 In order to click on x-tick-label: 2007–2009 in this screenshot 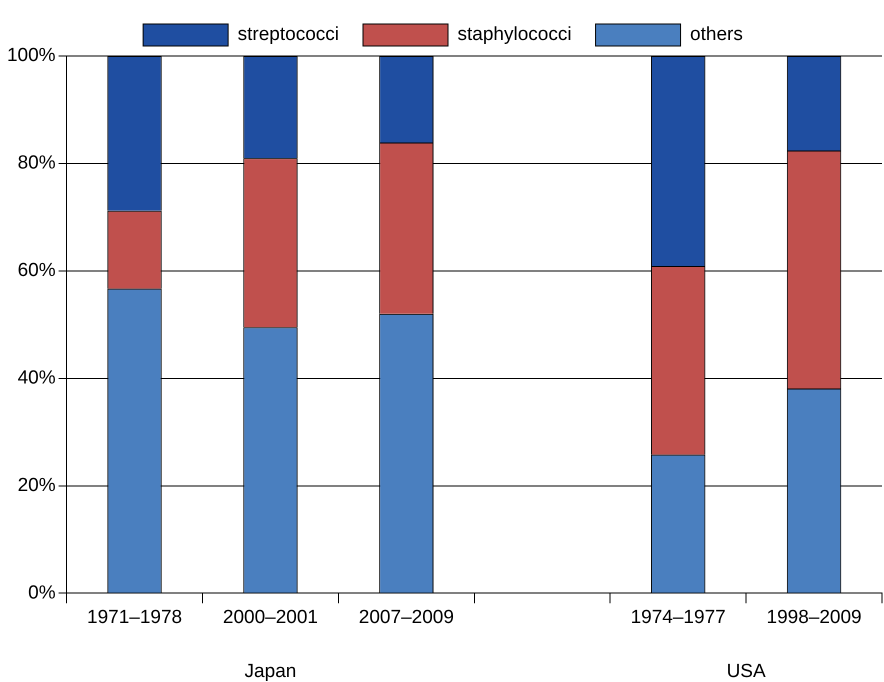, I will do `click(406, 617)`.